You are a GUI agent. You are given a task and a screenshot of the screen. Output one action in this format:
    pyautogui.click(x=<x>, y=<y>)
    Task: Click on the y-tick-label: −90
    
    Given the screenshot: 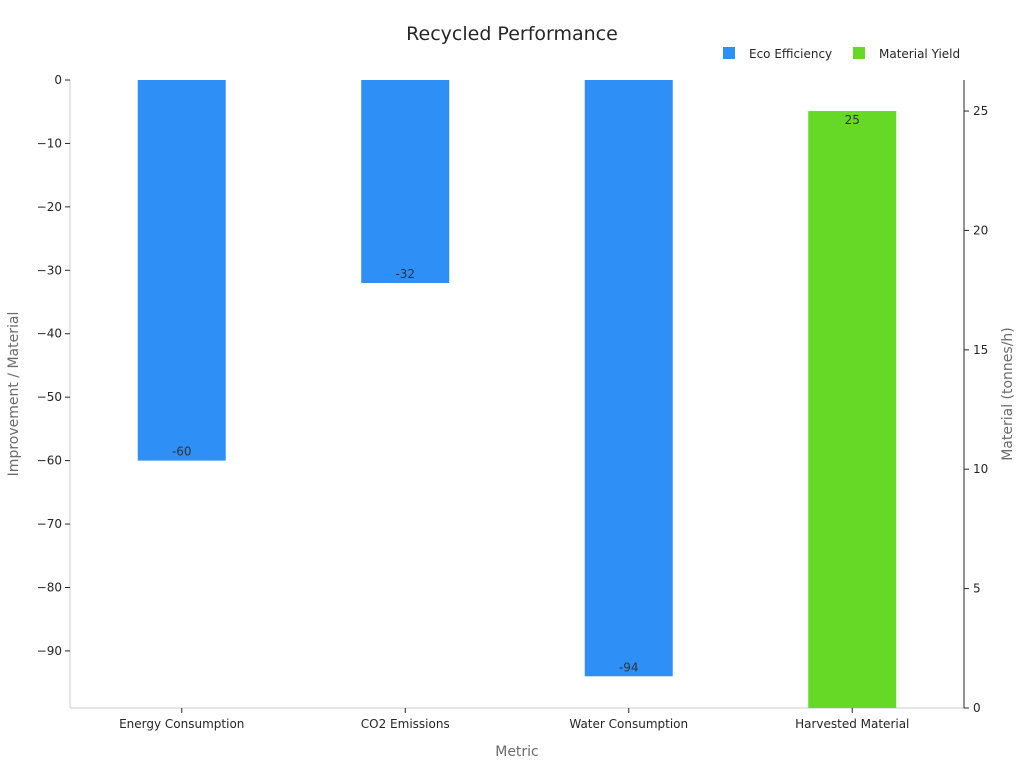 What is the action you would take?
    pyautogui.click(x=49, y=651)
    